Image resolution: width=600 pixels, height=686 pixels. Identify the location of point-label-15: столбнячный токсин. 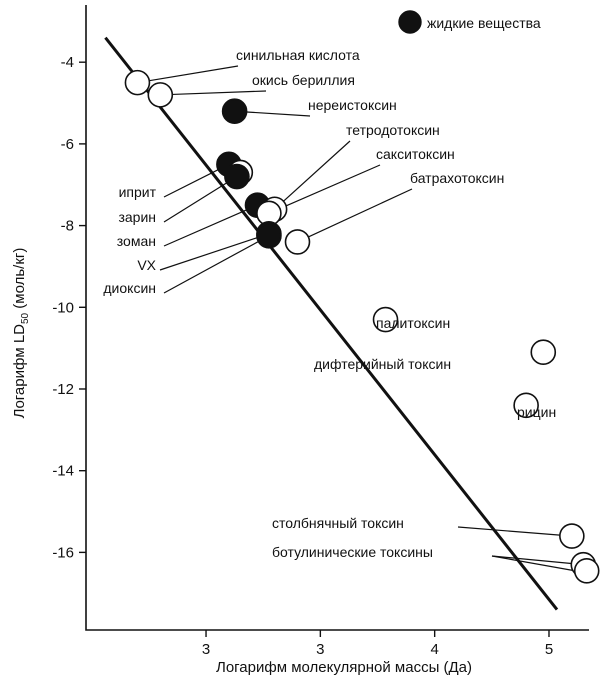
(338, 523).